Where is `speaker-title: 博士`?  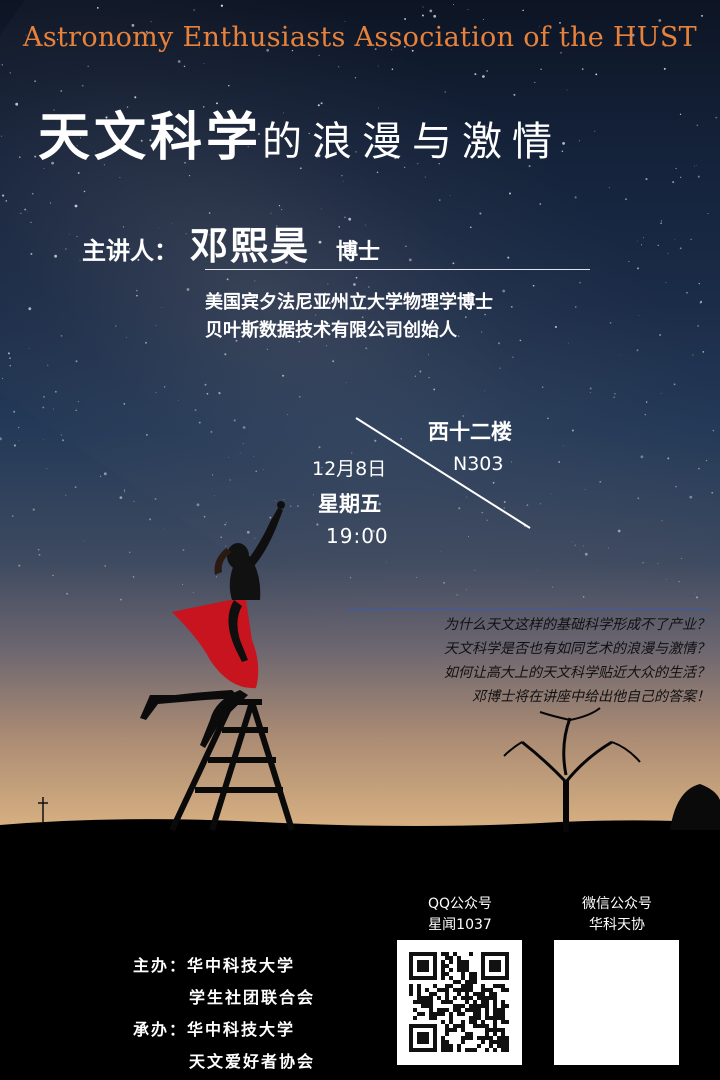
speaker-title: 博士 is located at coordinates (358, 252).